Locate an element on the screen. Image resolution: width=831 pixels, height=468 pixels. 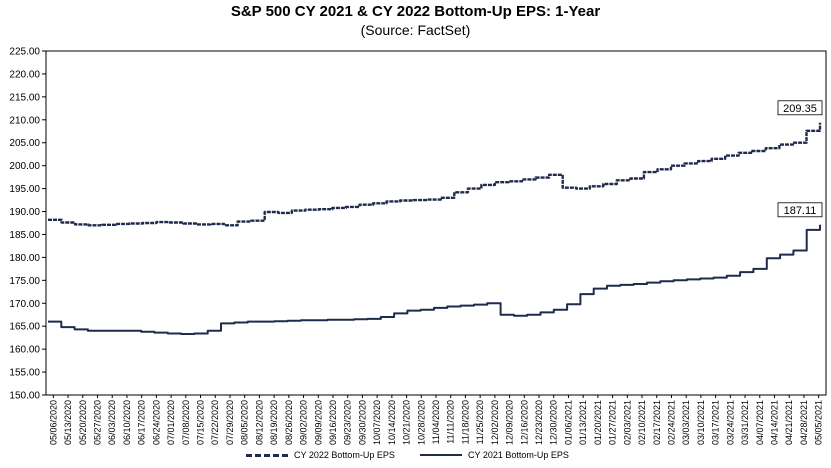
x-tick-label: 03/17/2021 is located at coordinates (716, 422).